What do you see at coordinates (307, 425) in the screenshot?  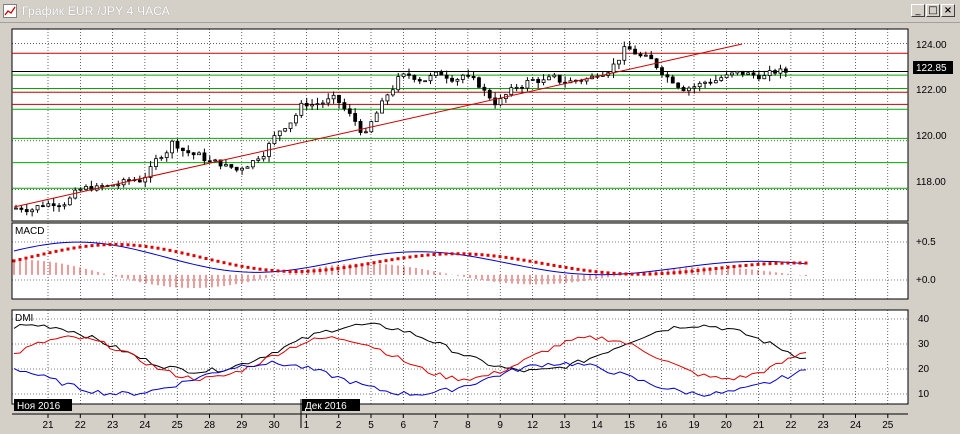 I see `x-tick-label: 1` at bounding box center [307, 425].